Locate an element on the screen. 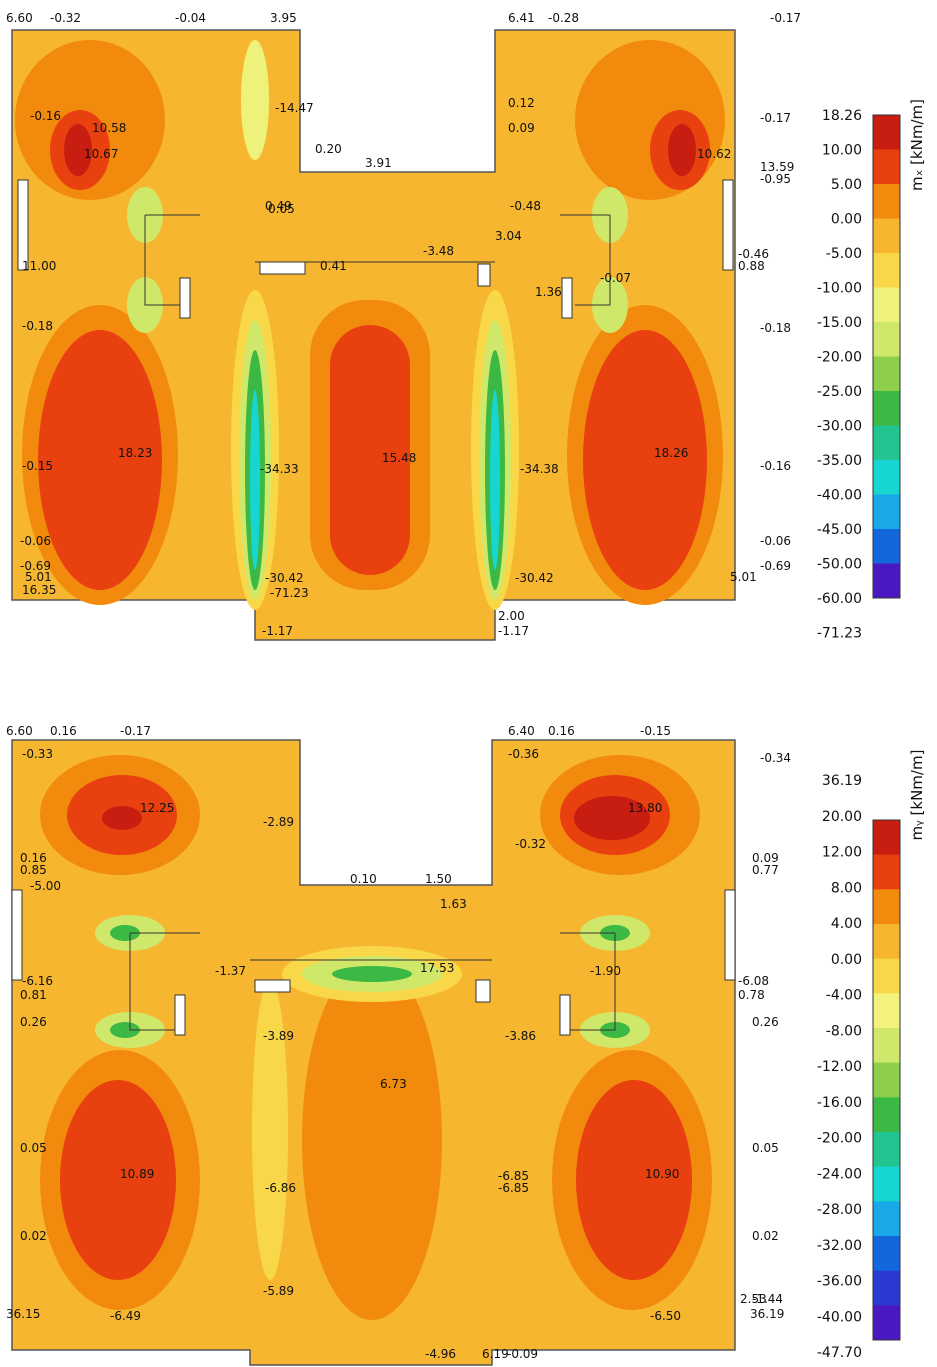  legend-title: mᵧ [kNm/m] is located at coordinates (917, 795).